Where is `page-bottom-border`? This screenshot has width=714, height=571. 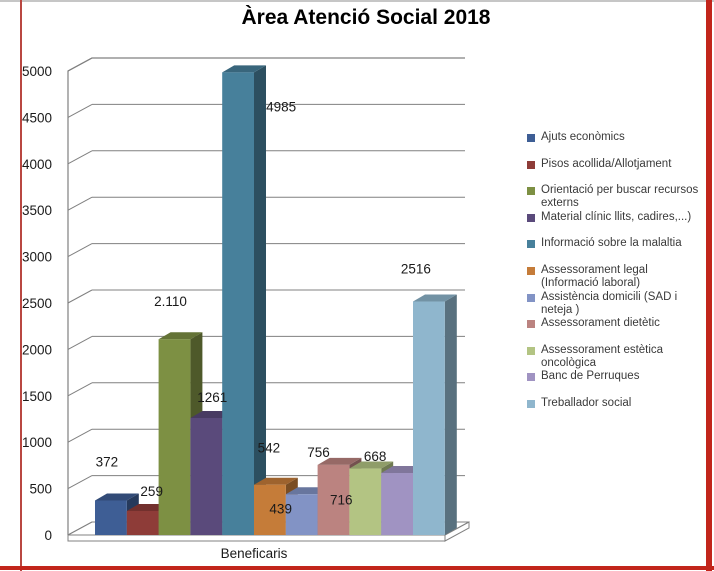 page-bottom-border is located at coordinates (357, 568).